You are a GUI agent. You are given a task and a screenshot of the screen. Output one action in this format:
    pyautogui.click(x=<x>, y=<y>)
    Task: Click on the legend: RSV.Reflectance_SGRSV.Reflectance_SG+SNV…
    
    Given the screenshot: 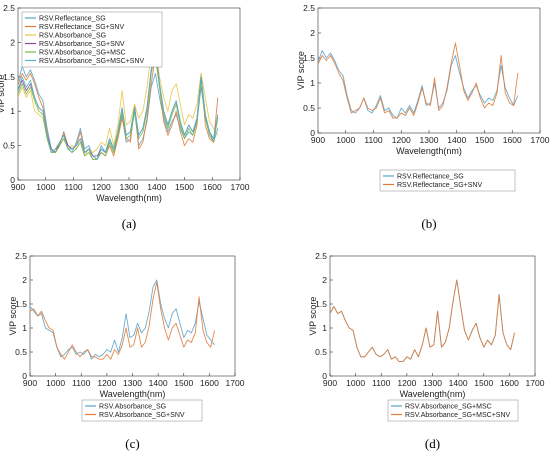 What is the action you would take?
    pyautogui.click(x=92, y=39)
    